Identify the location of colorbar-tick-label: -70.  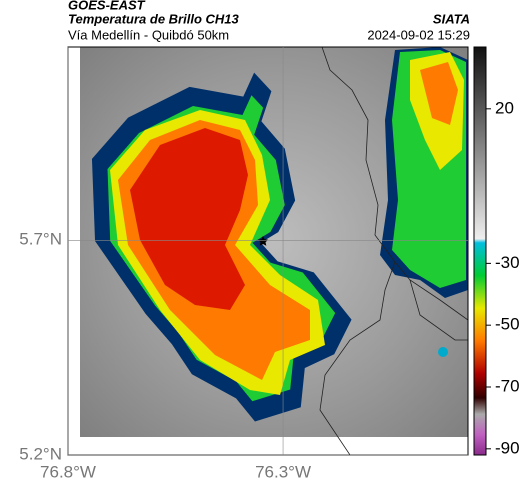
(507, 385).